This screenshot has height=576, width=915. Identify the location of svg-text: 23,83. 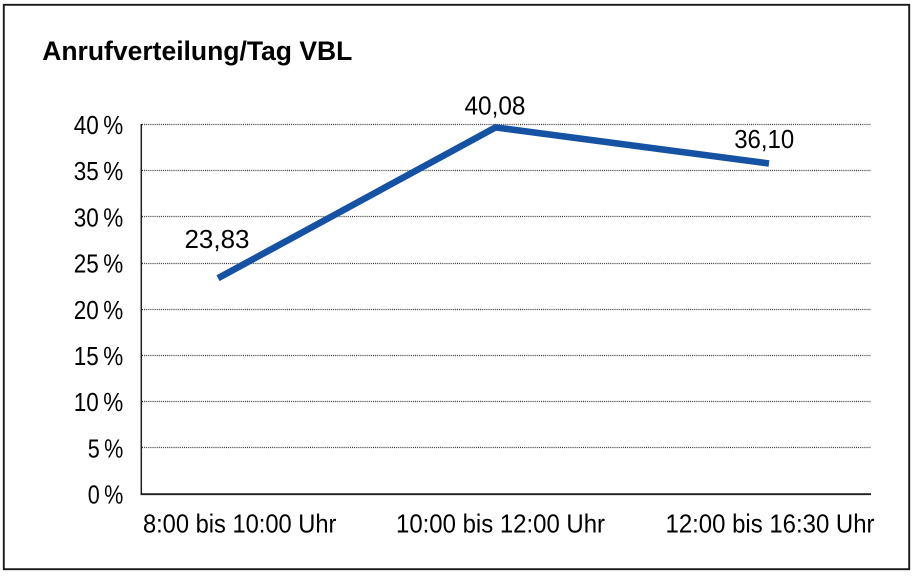
(216, 239).